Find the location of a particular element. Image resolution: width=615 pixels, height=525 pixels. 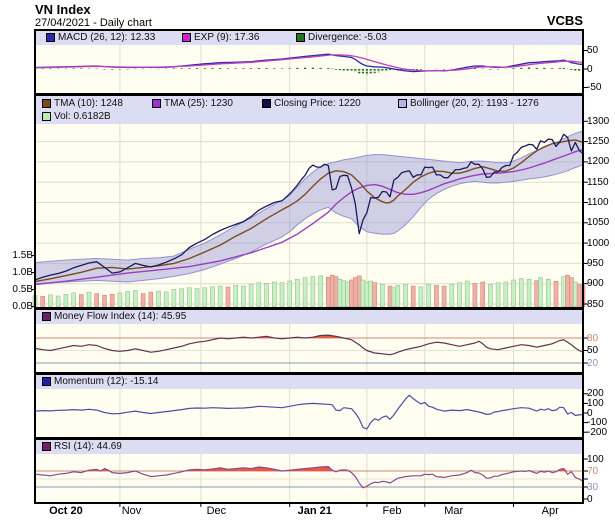

legend-item-macd-2: Divergence: -5.03 is located at coordinates (341, 38).